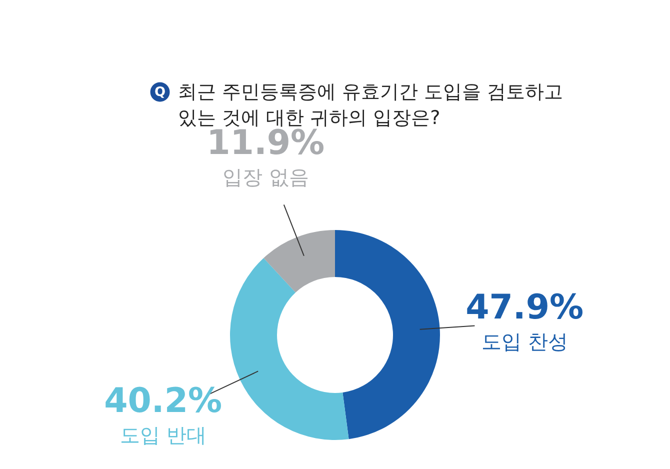  Describe the element at coordinates (524, 341) in the screenshot. I see `slice-label: 도입 찬성` at that location.